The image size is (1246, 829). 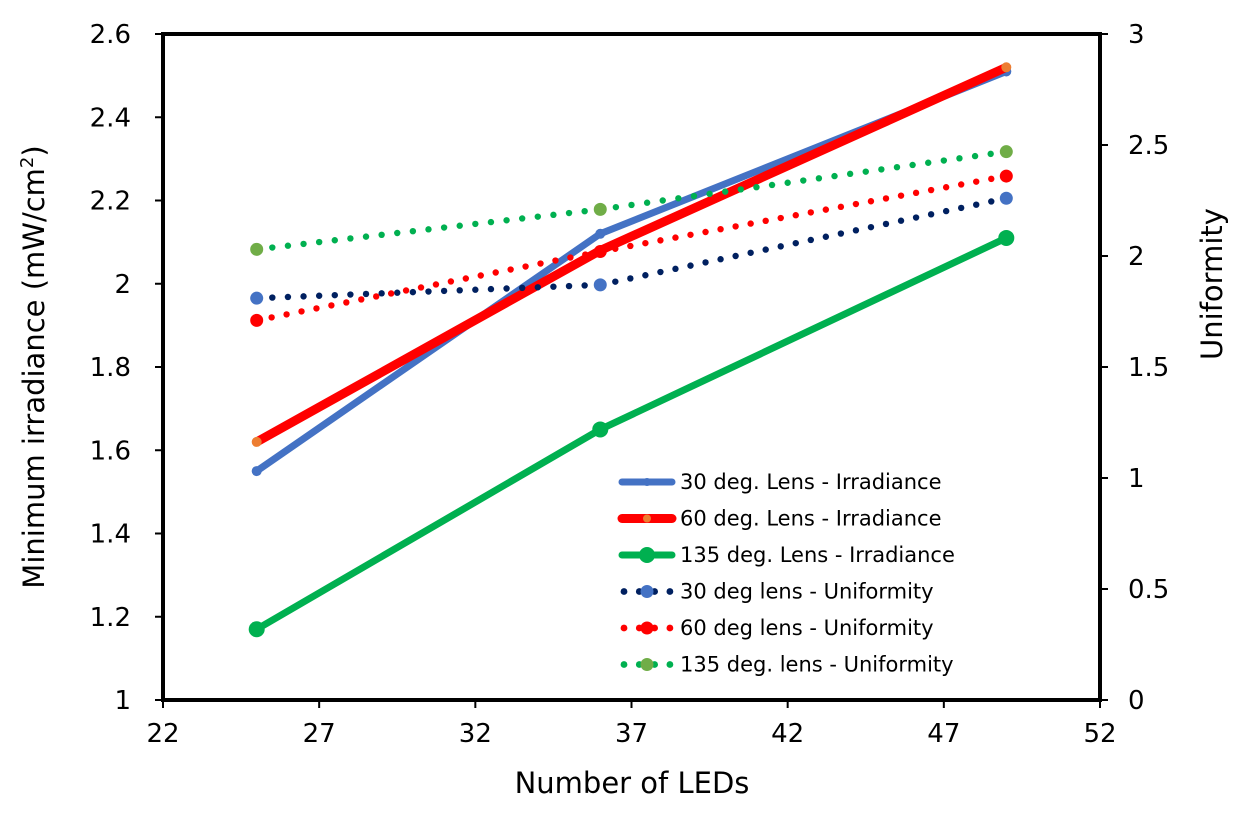 What do you see at coordinates (647, 482) in the screenshot?
I see `legend-entry-30-deg-lens-irradiance-marker` at bounding box center [647, 482].